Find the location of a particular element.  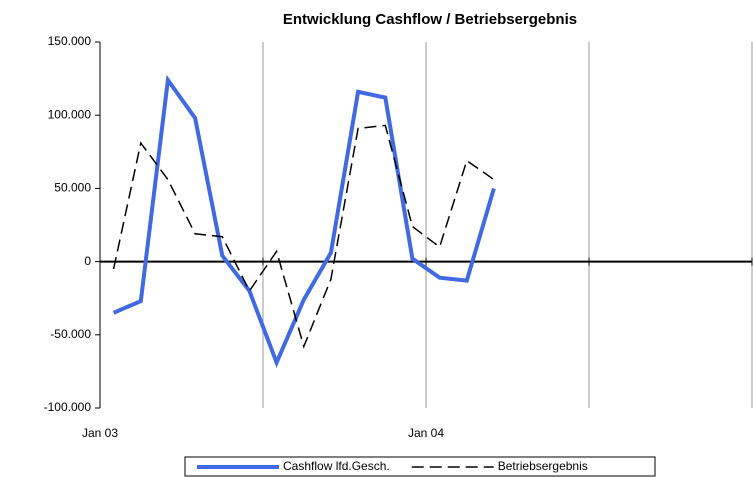

y-tick-label: 50.000 is located at coordinates (72, 188).